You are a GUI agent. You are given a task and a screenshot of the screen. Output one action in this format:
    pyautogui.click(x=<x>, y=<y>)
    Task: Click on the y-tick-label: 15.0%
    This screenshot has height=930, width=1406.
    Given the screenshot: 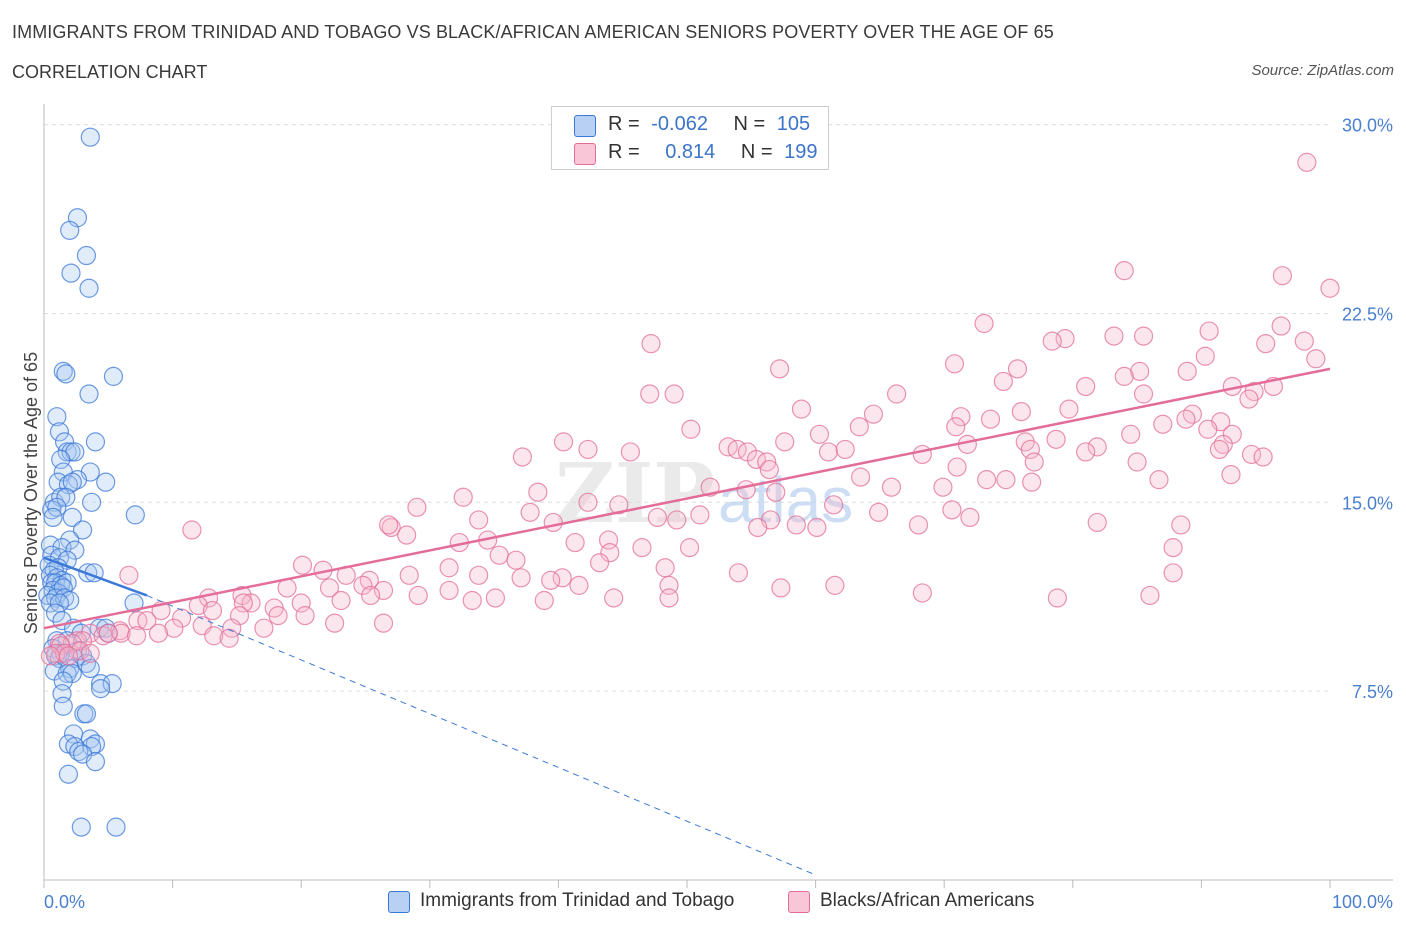 What is the action you would take?
    pyautogui.click(x=1367, y=503)
    